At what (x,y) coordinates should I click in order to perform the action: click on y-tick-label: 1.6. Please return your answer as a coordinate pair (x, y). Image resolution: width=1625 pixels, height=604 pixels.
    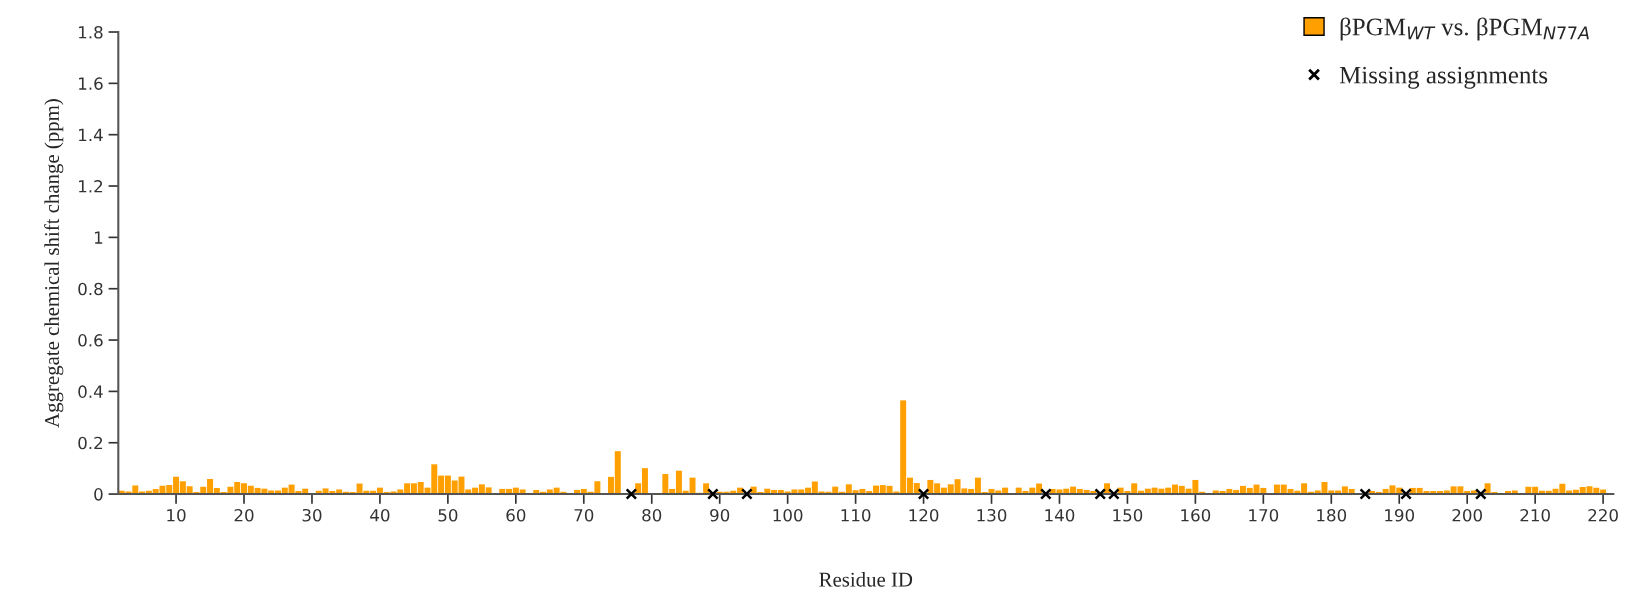
    Looking at the image, I should click on (91, 83).